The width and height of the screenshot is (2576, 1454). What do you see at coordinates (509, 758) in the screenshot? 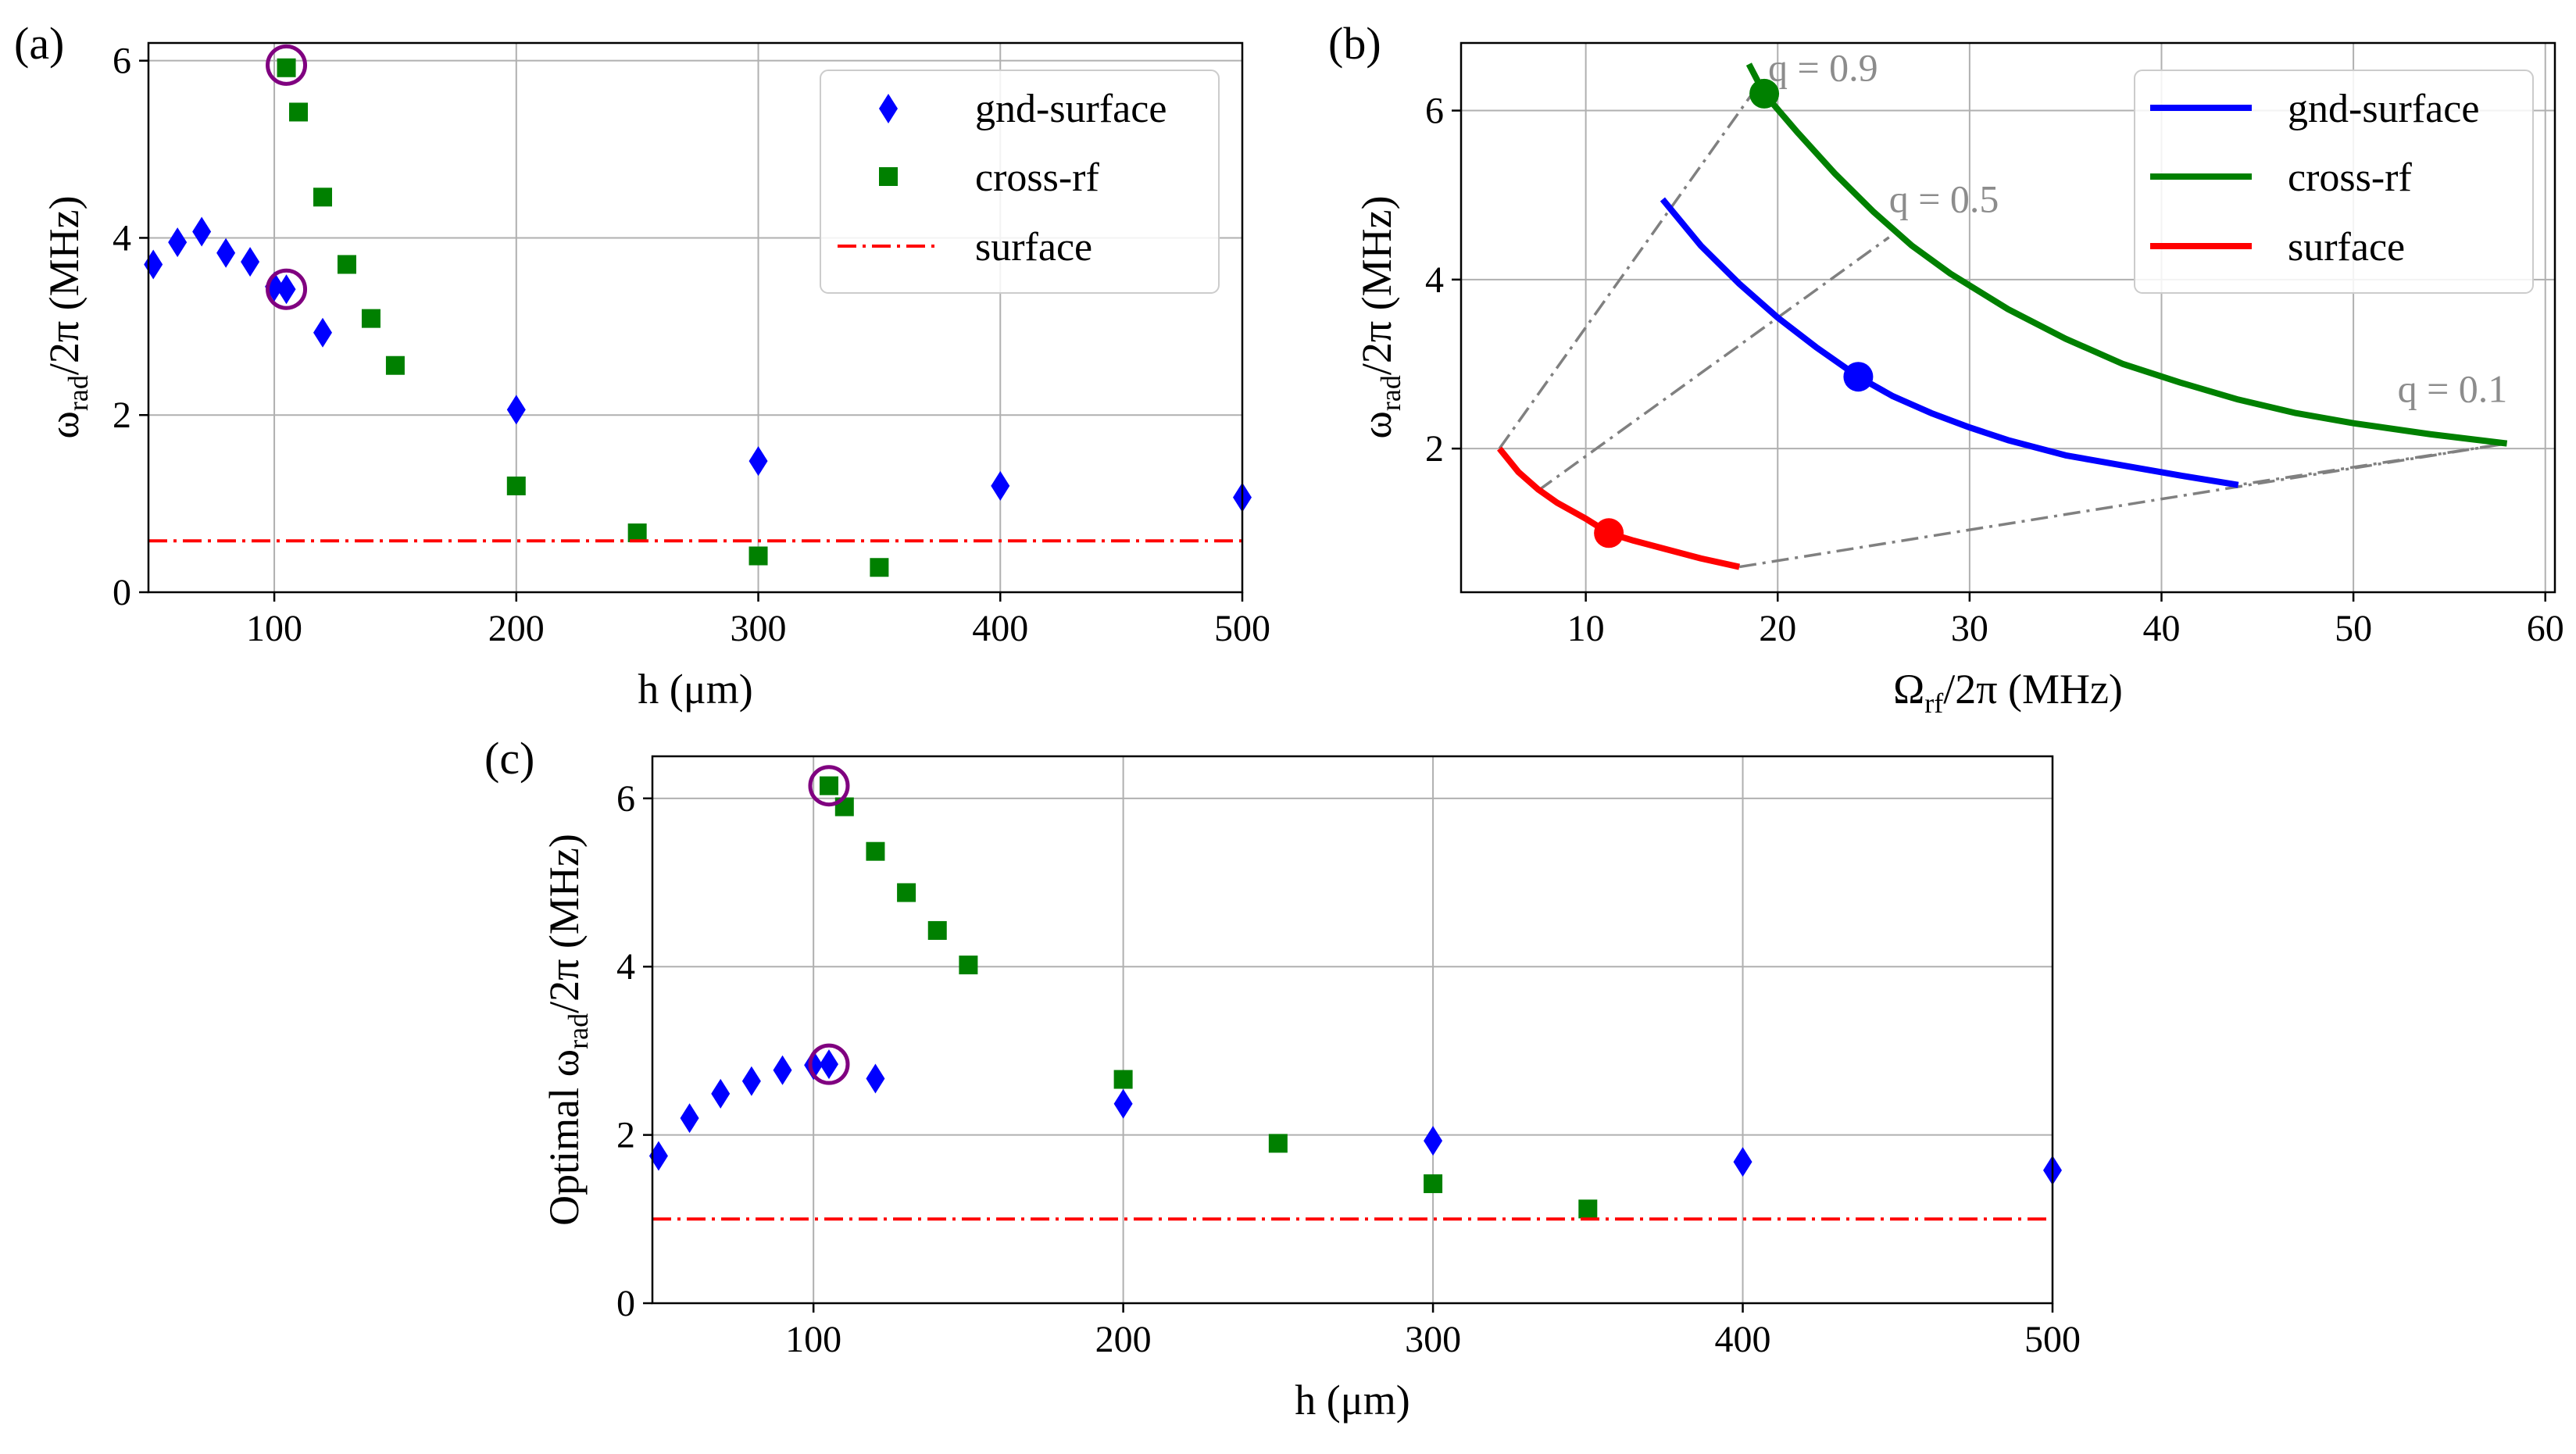
I see `panel-c-label: (c)` at bounding box center [509, 758].